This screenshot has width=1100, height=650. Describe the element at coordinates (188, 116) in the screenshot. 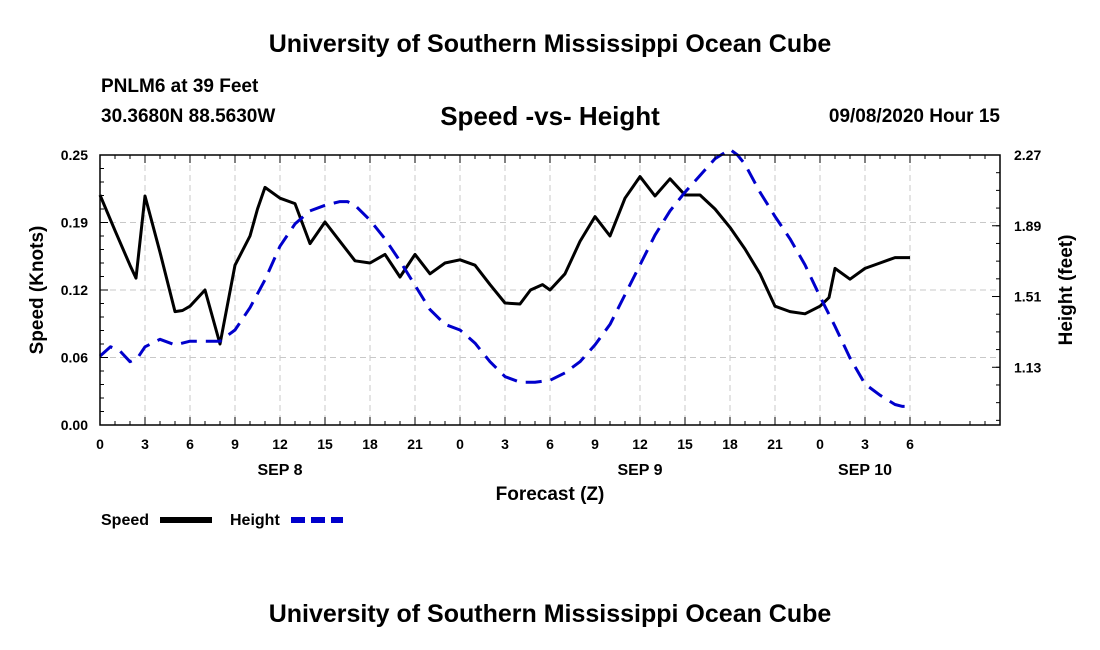

I see `coordinates-label: 30.3680N 88.5630W` at that location.